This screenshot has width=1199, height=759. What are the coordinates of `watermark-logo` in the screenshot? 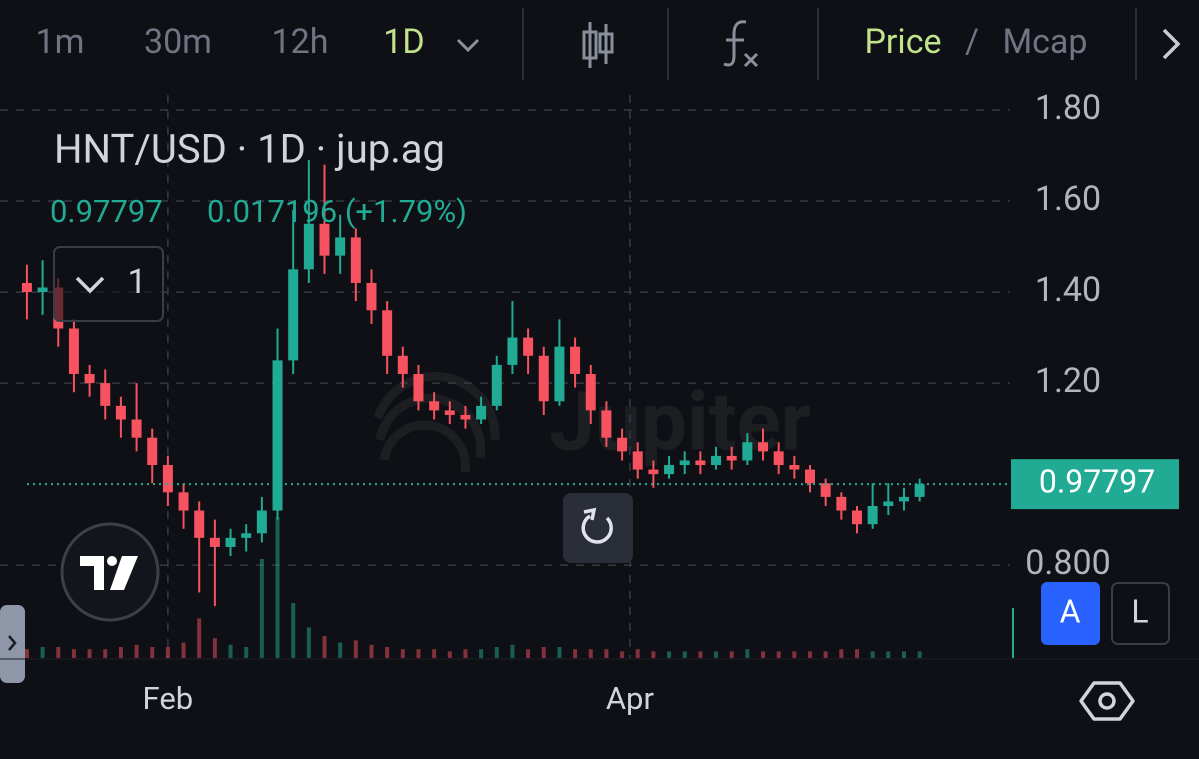 It's located at (436, 422).